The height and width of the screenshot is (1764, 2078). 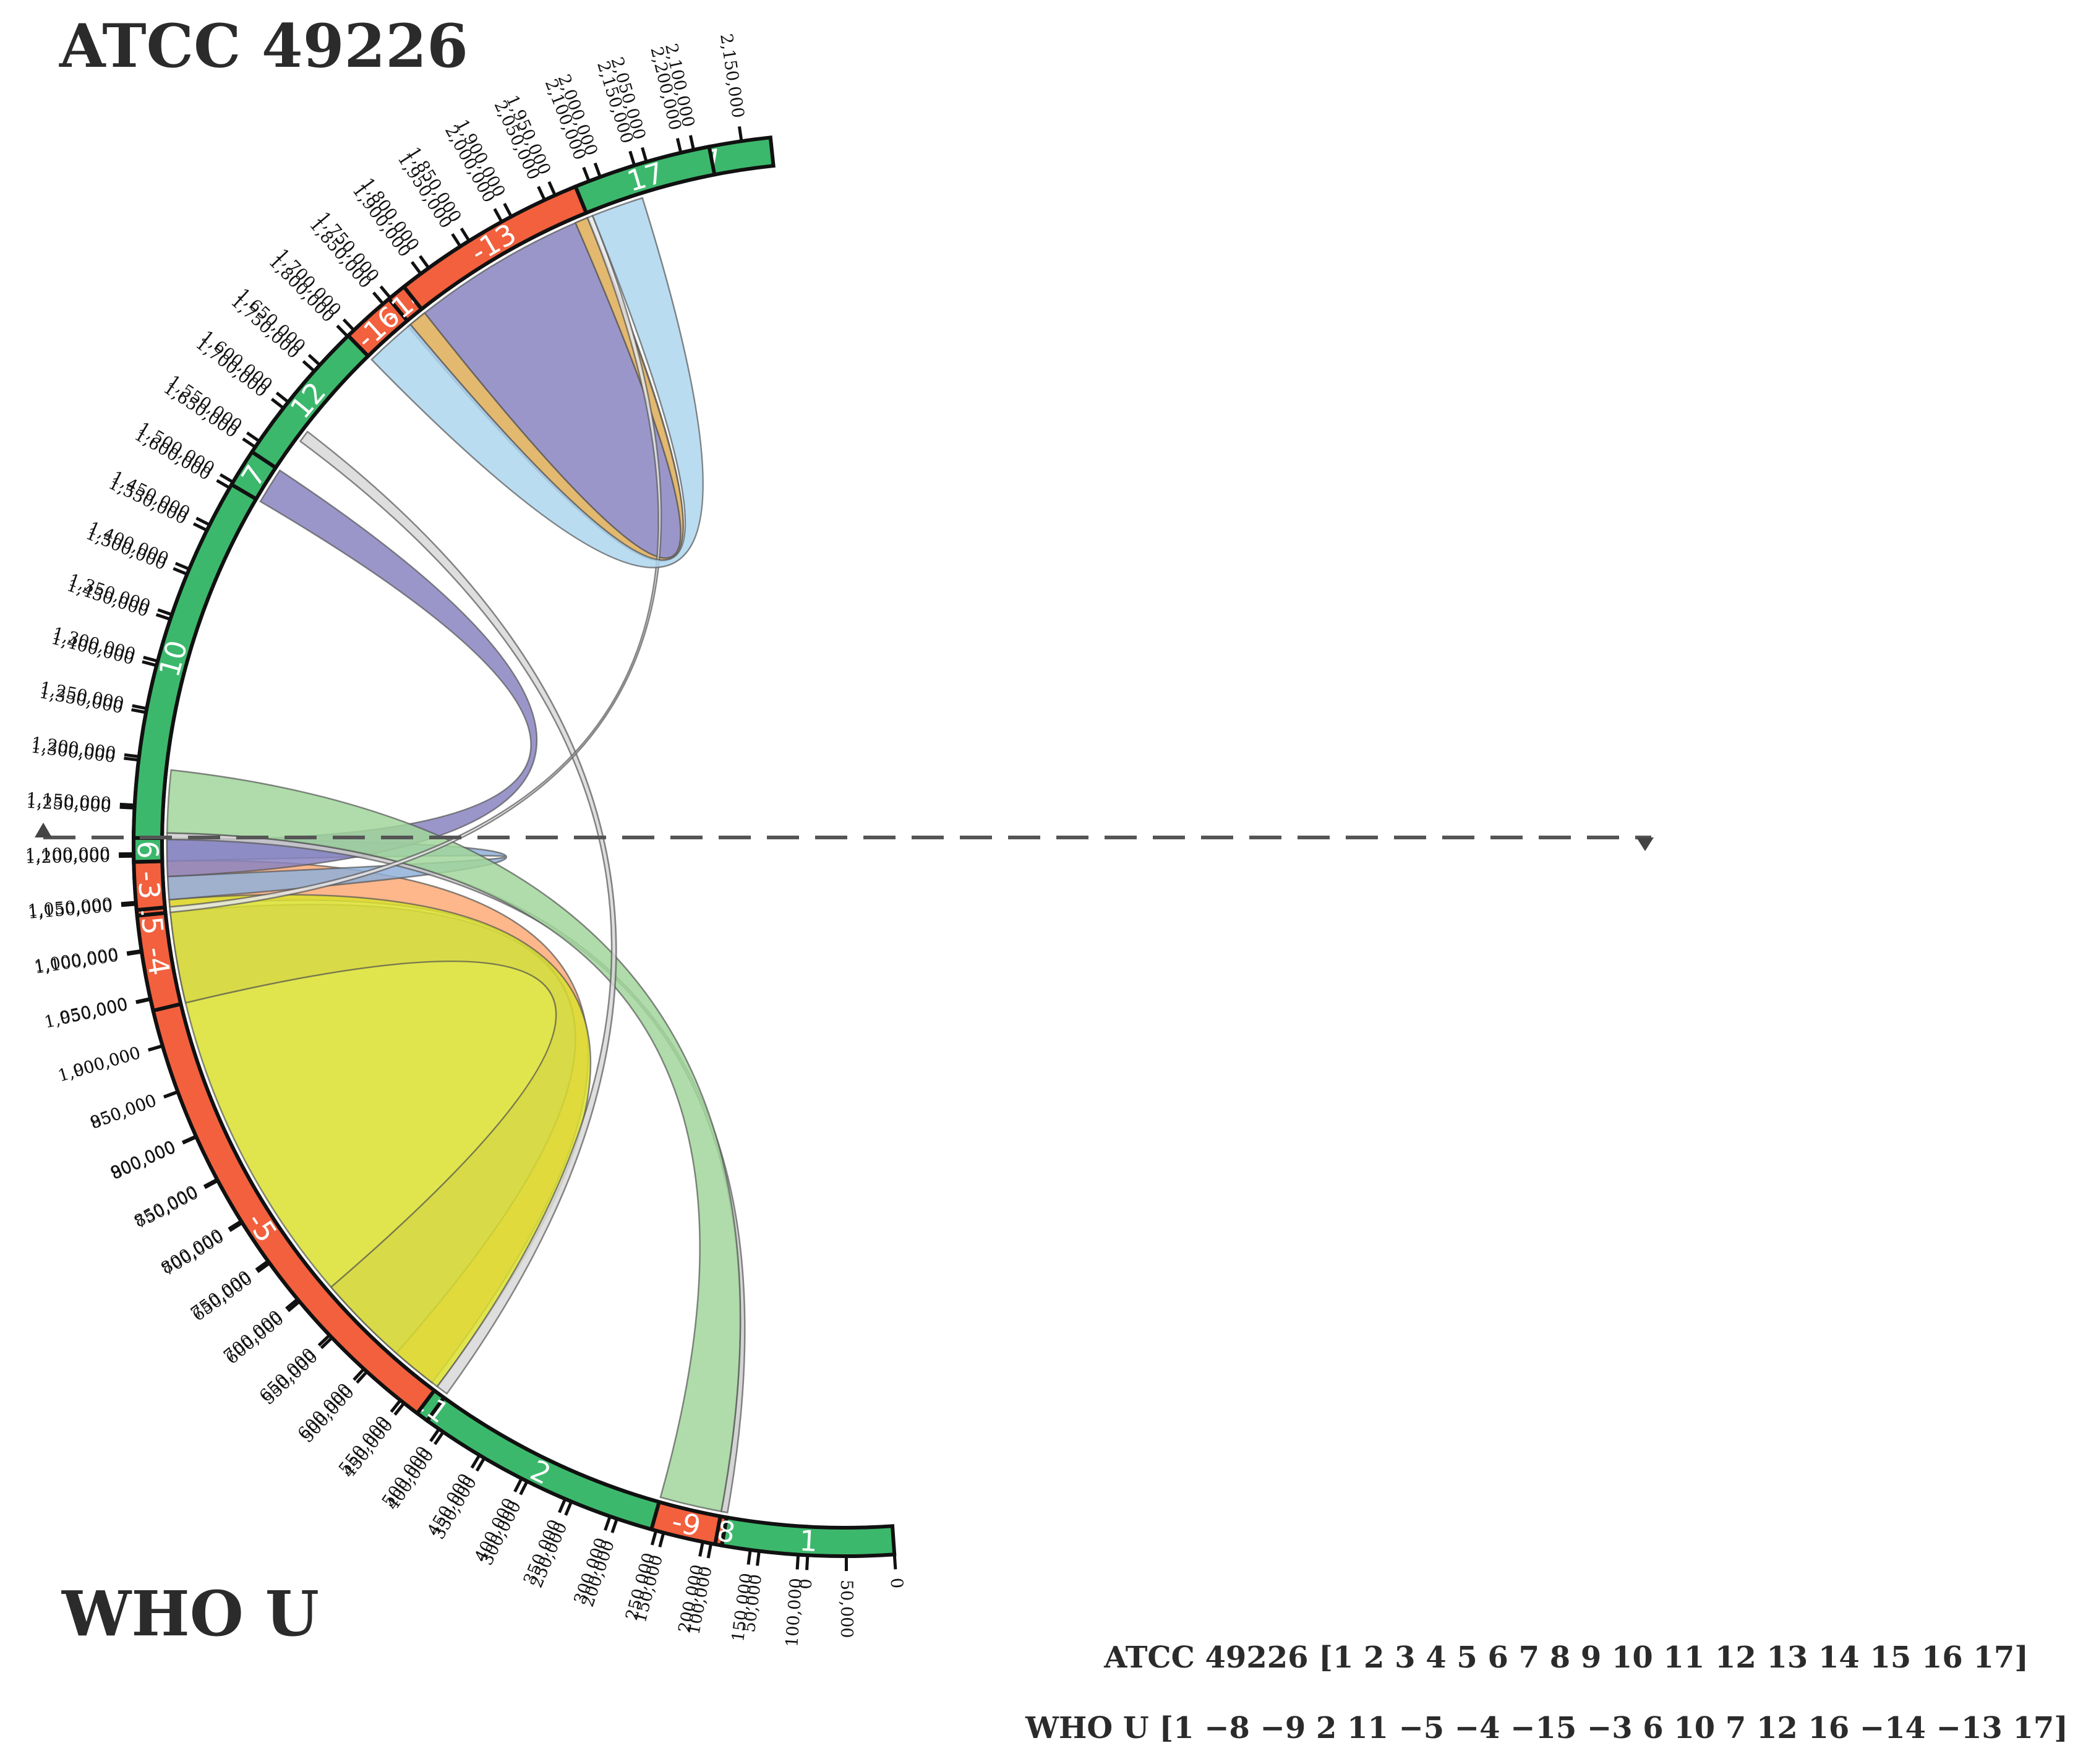 What do you see at coordinates (192, 1251) in the screenshot?
I see `bottom-scale-tick-label: 800,000` at bounding box center [192, 1251].